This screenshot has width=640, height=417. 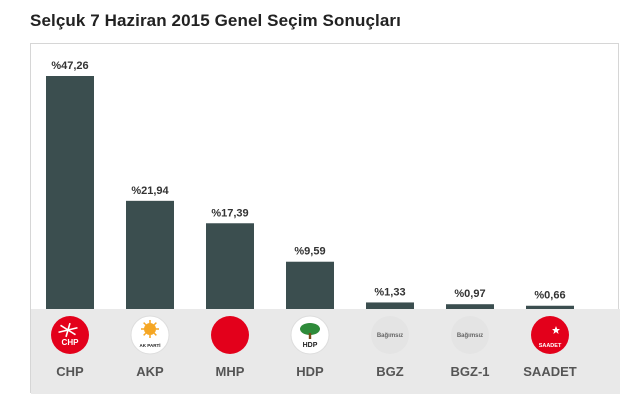 I want to click on bar-saadet, so click(x=550, y=307).